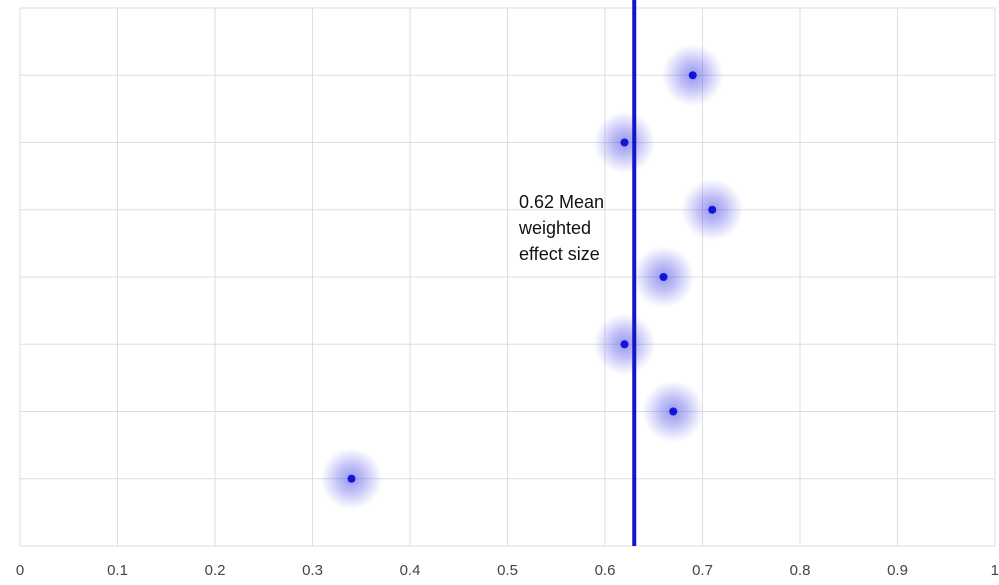 Image resolution: width=999 pixels, height=585 pixels. Describe the element at coordinates (410, 570) in the screenshot. I see `x-tick-label: 0.4` at that location.